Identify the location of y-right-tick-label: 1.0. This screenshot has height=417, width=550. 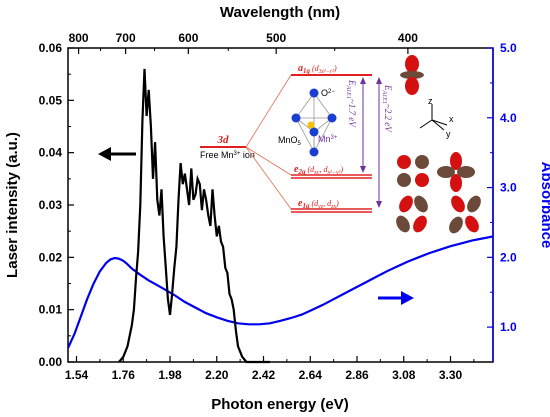
(508, 327).